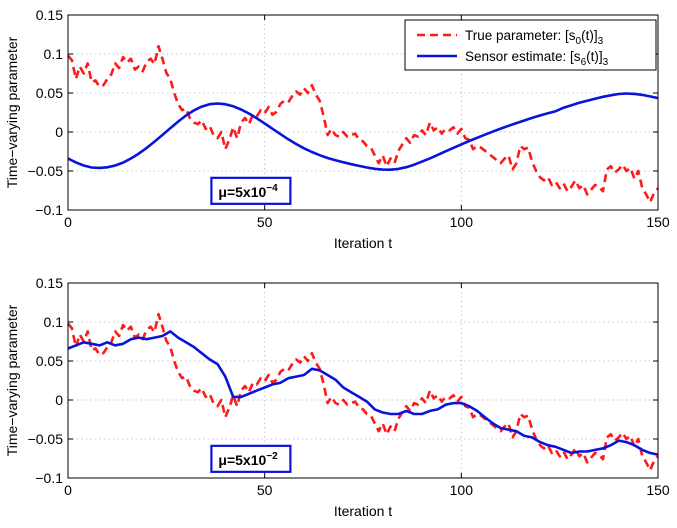  Describe the element at coordinates (363, 131) in the screenshot. I see `sensor-estimate-series-line` at that location.